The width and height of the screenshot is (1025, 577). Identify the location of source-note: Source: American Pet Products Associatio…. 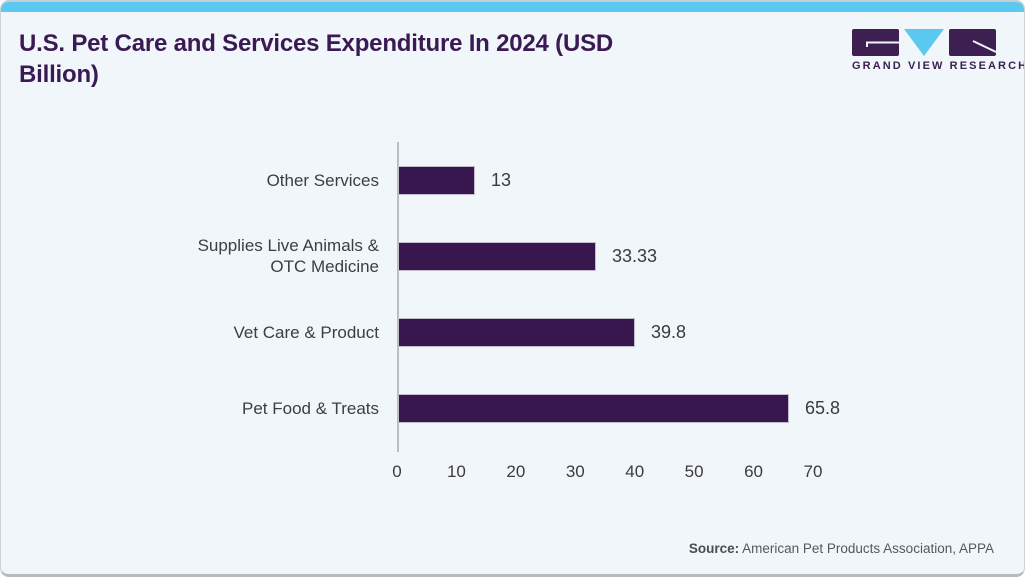
(841, 548).